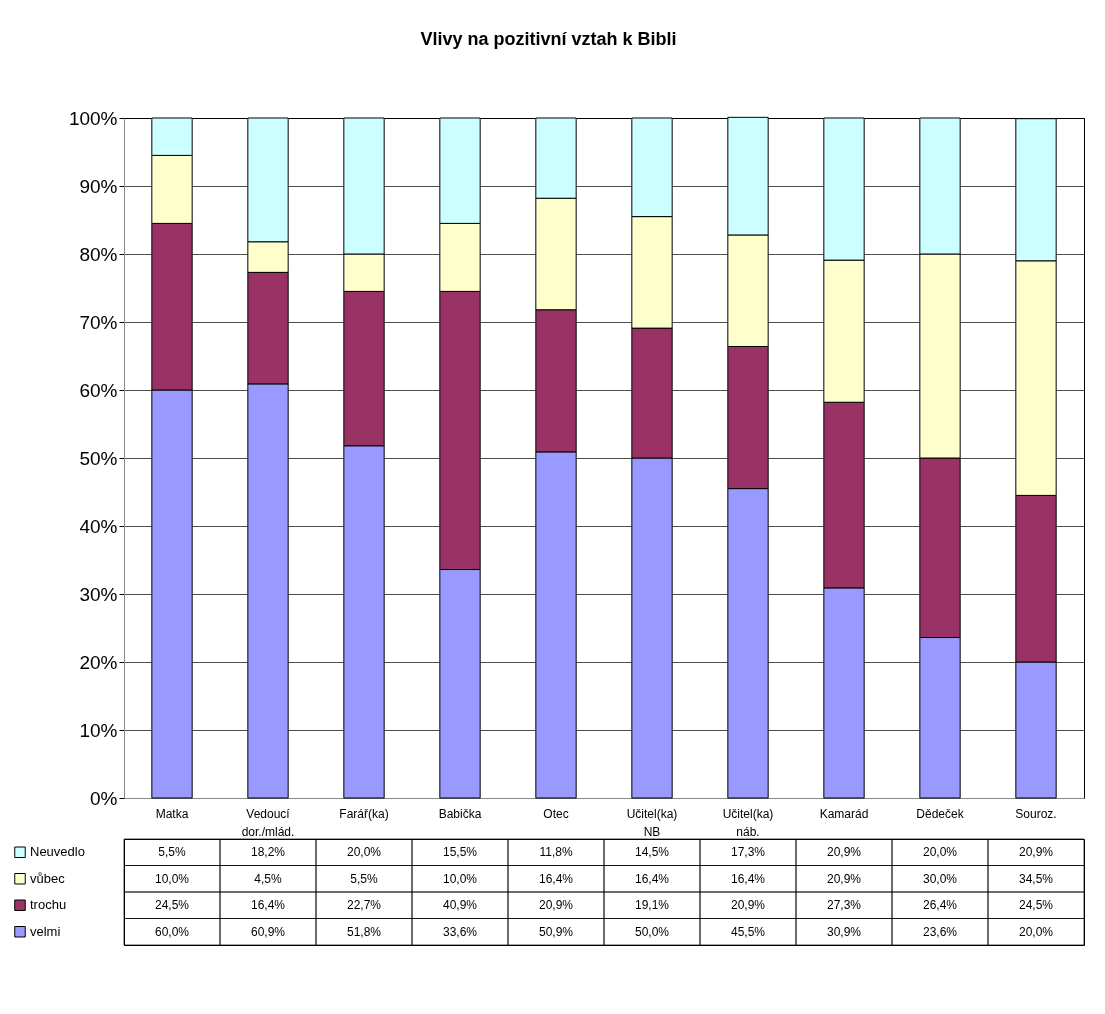  I want to click on chart-title: Vlivy na pozitivní vztah k Bibli, so click(548, 38).